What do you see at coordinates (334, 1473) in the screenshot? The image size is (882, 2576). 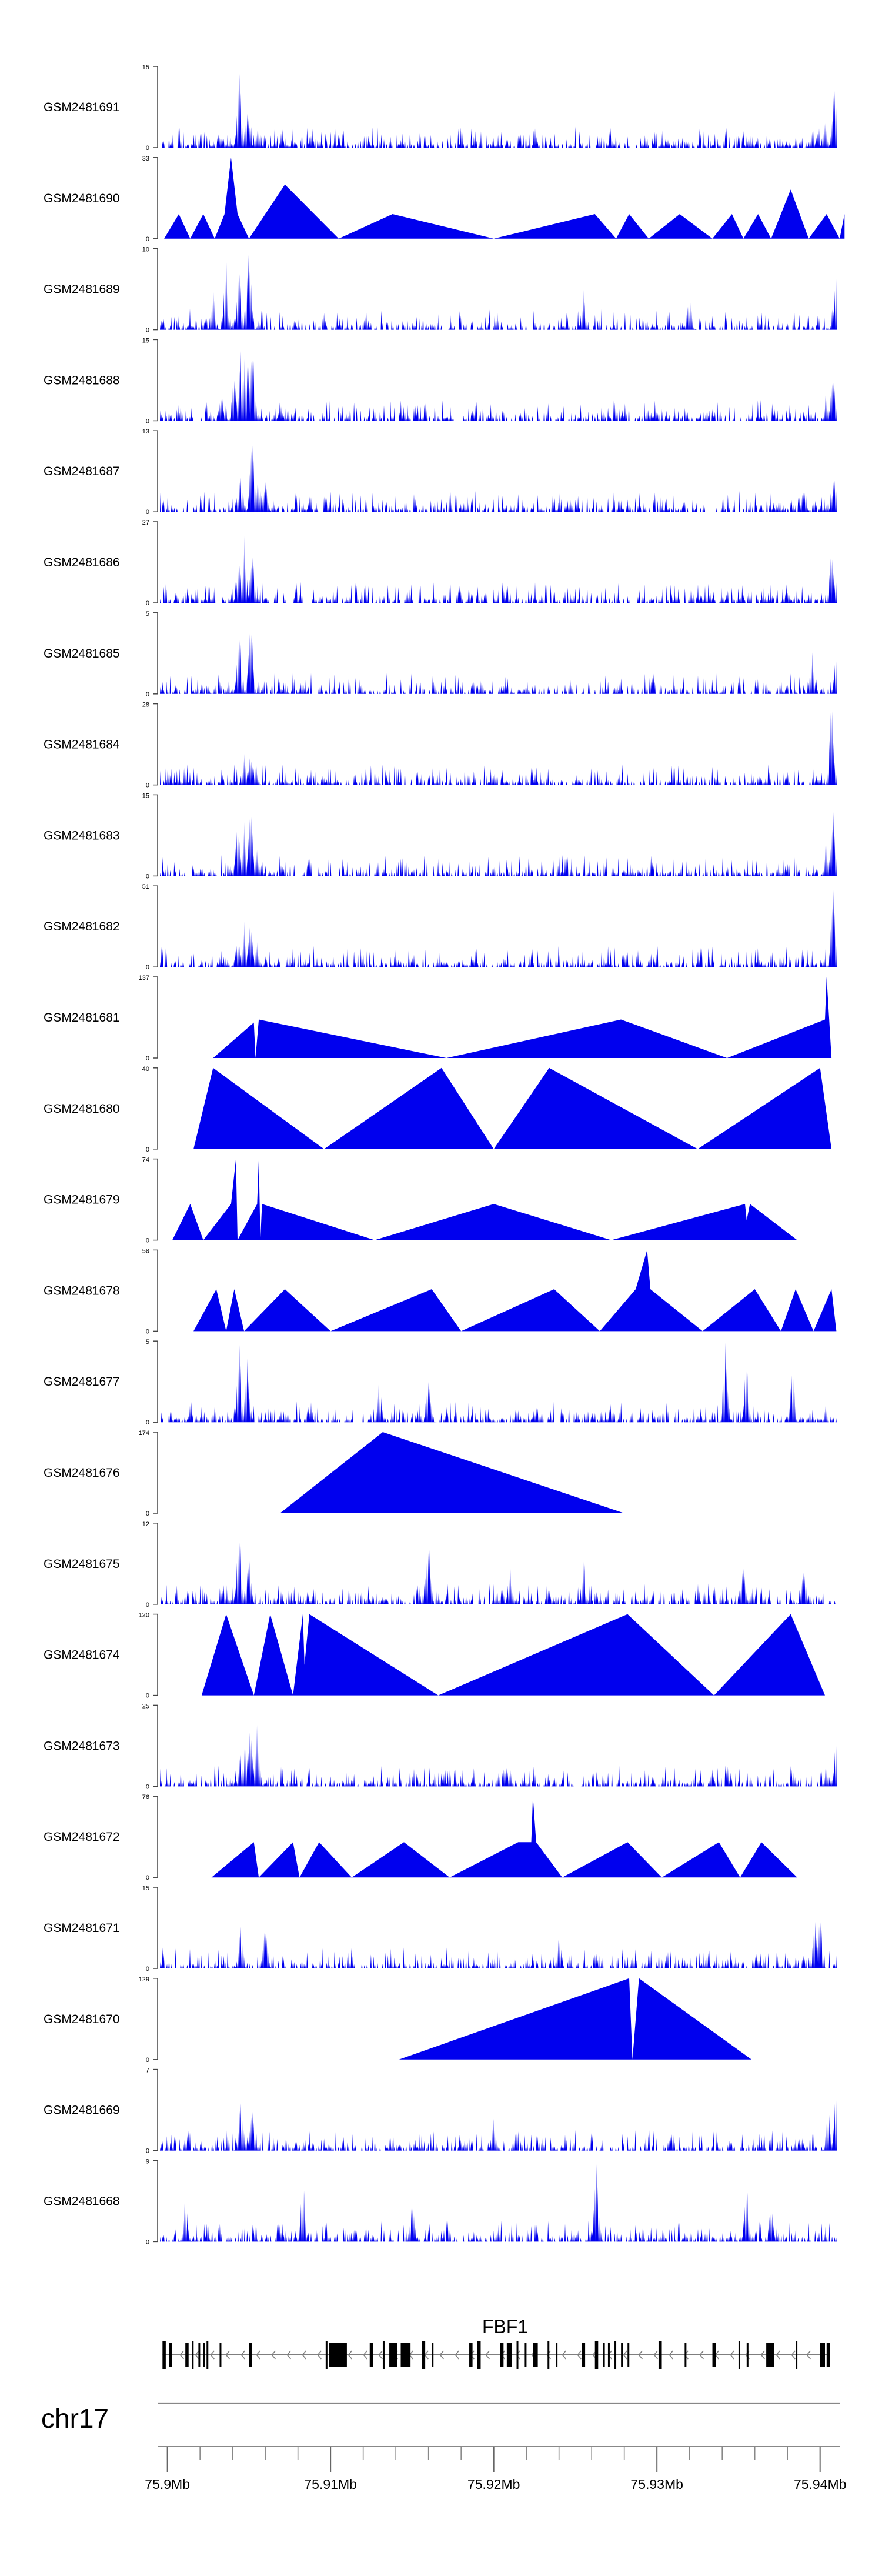 I see `track-GSM2481676: GSM2481676 174 0` at bounding box center [334, 1473].